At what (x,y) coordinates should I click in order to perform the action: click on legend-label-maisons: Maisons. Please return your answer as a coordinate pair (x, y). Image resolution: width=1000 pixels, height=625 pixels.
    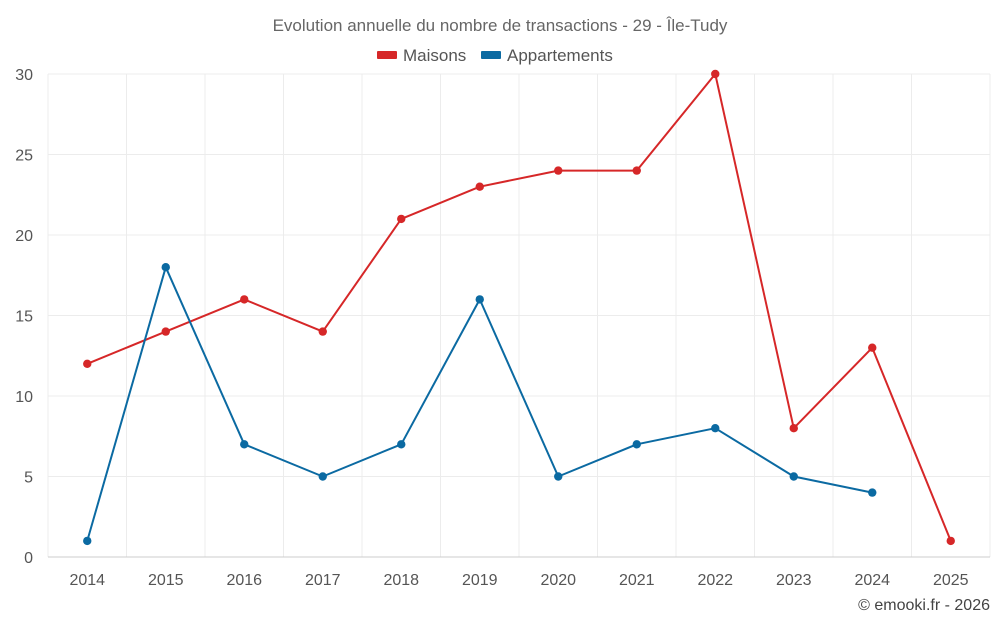
    Looking at the image, I should click on (434, 55).